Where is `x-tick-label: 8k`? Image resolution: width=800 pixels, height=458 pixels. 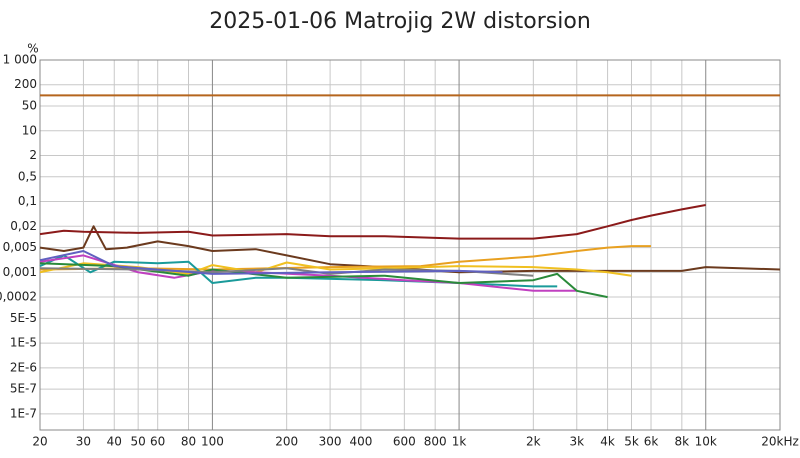
x-tick-label: 8k is located at coordinates (682, 442).